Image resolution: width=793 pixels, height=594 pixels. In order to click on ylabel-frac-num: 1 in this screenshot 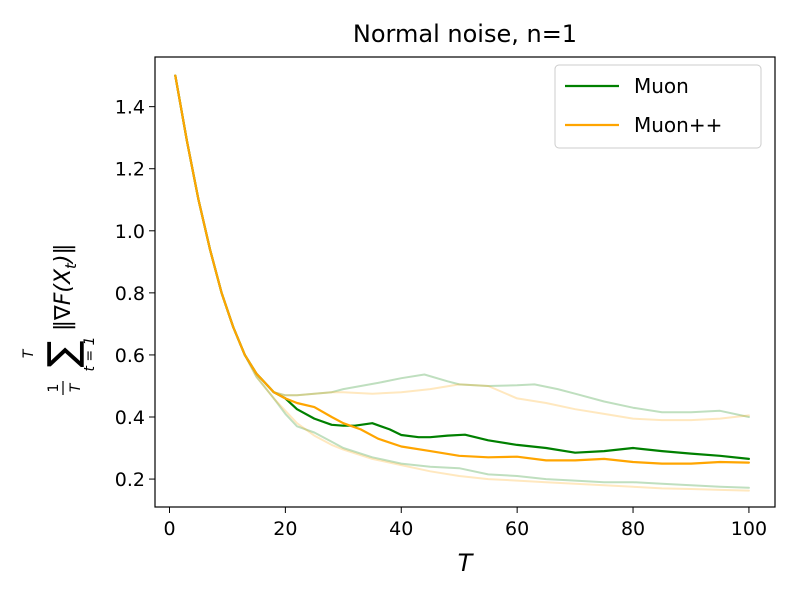, I will do `click(54, 388)`.